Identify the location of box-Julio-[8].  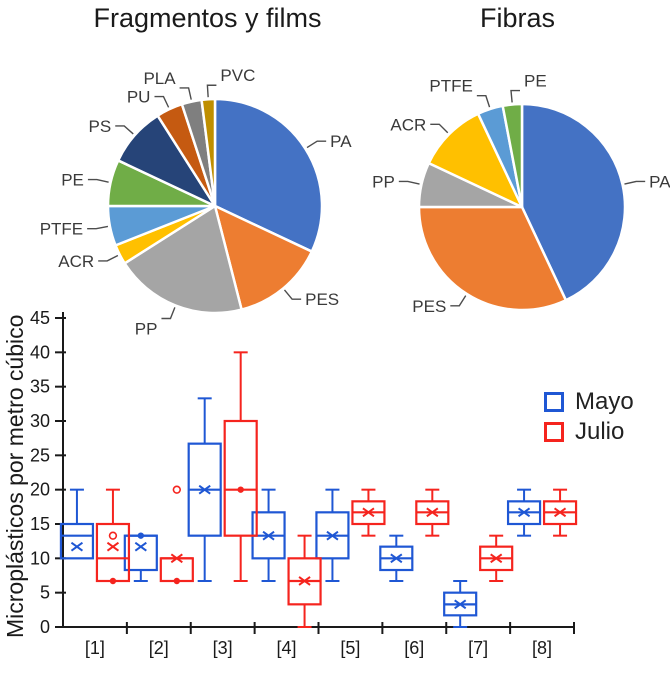
(560, 512).